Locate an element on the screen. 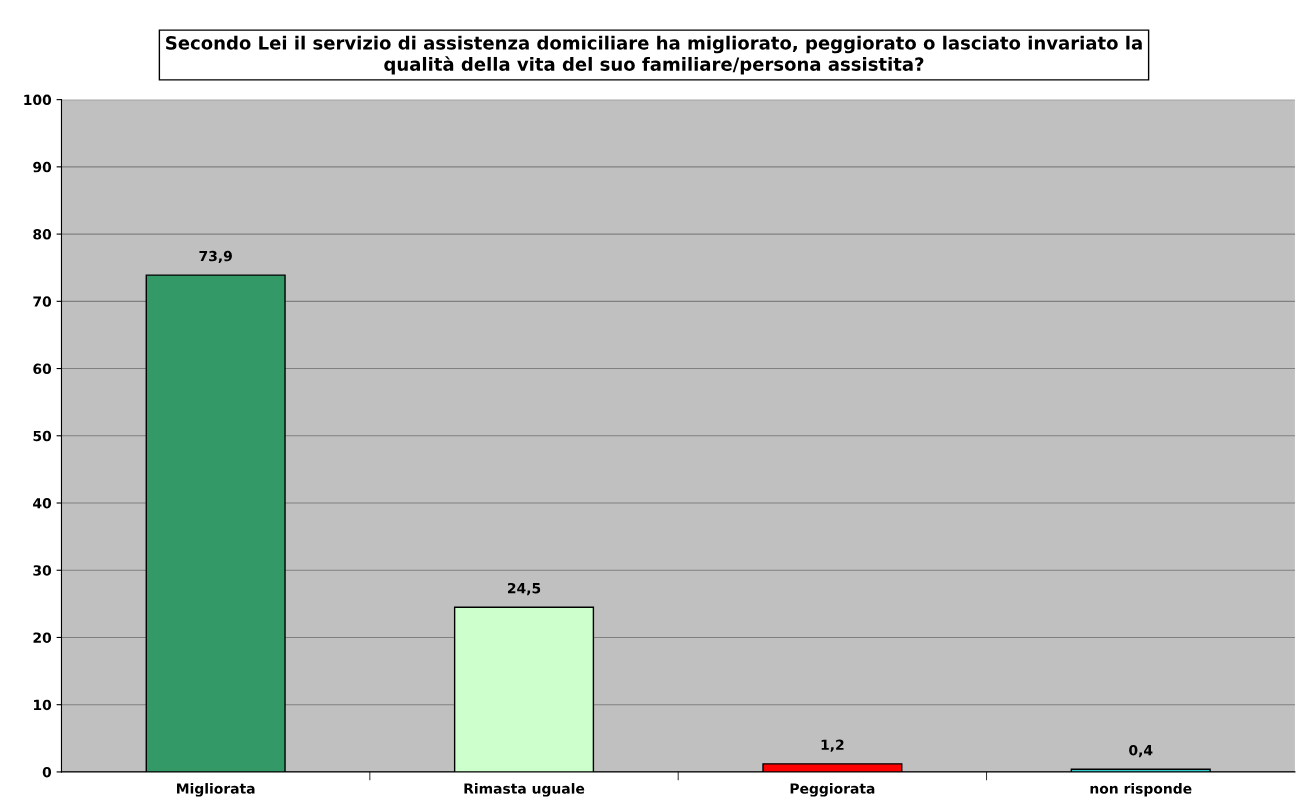  x-tick-label: Peggiorata is located at coordinates (832, 790).